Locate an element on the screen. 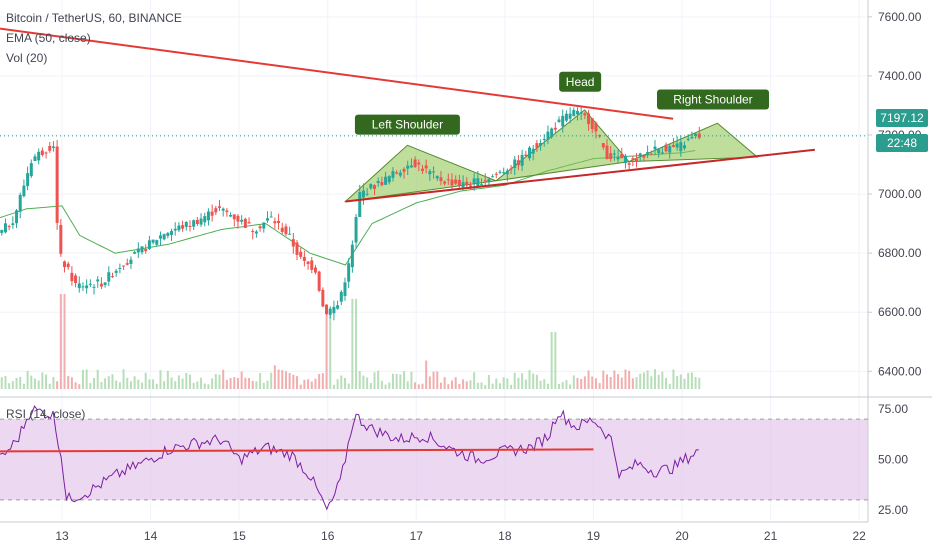  legend-rsi: RSI (14, close) is located at coordinates (46, 414).